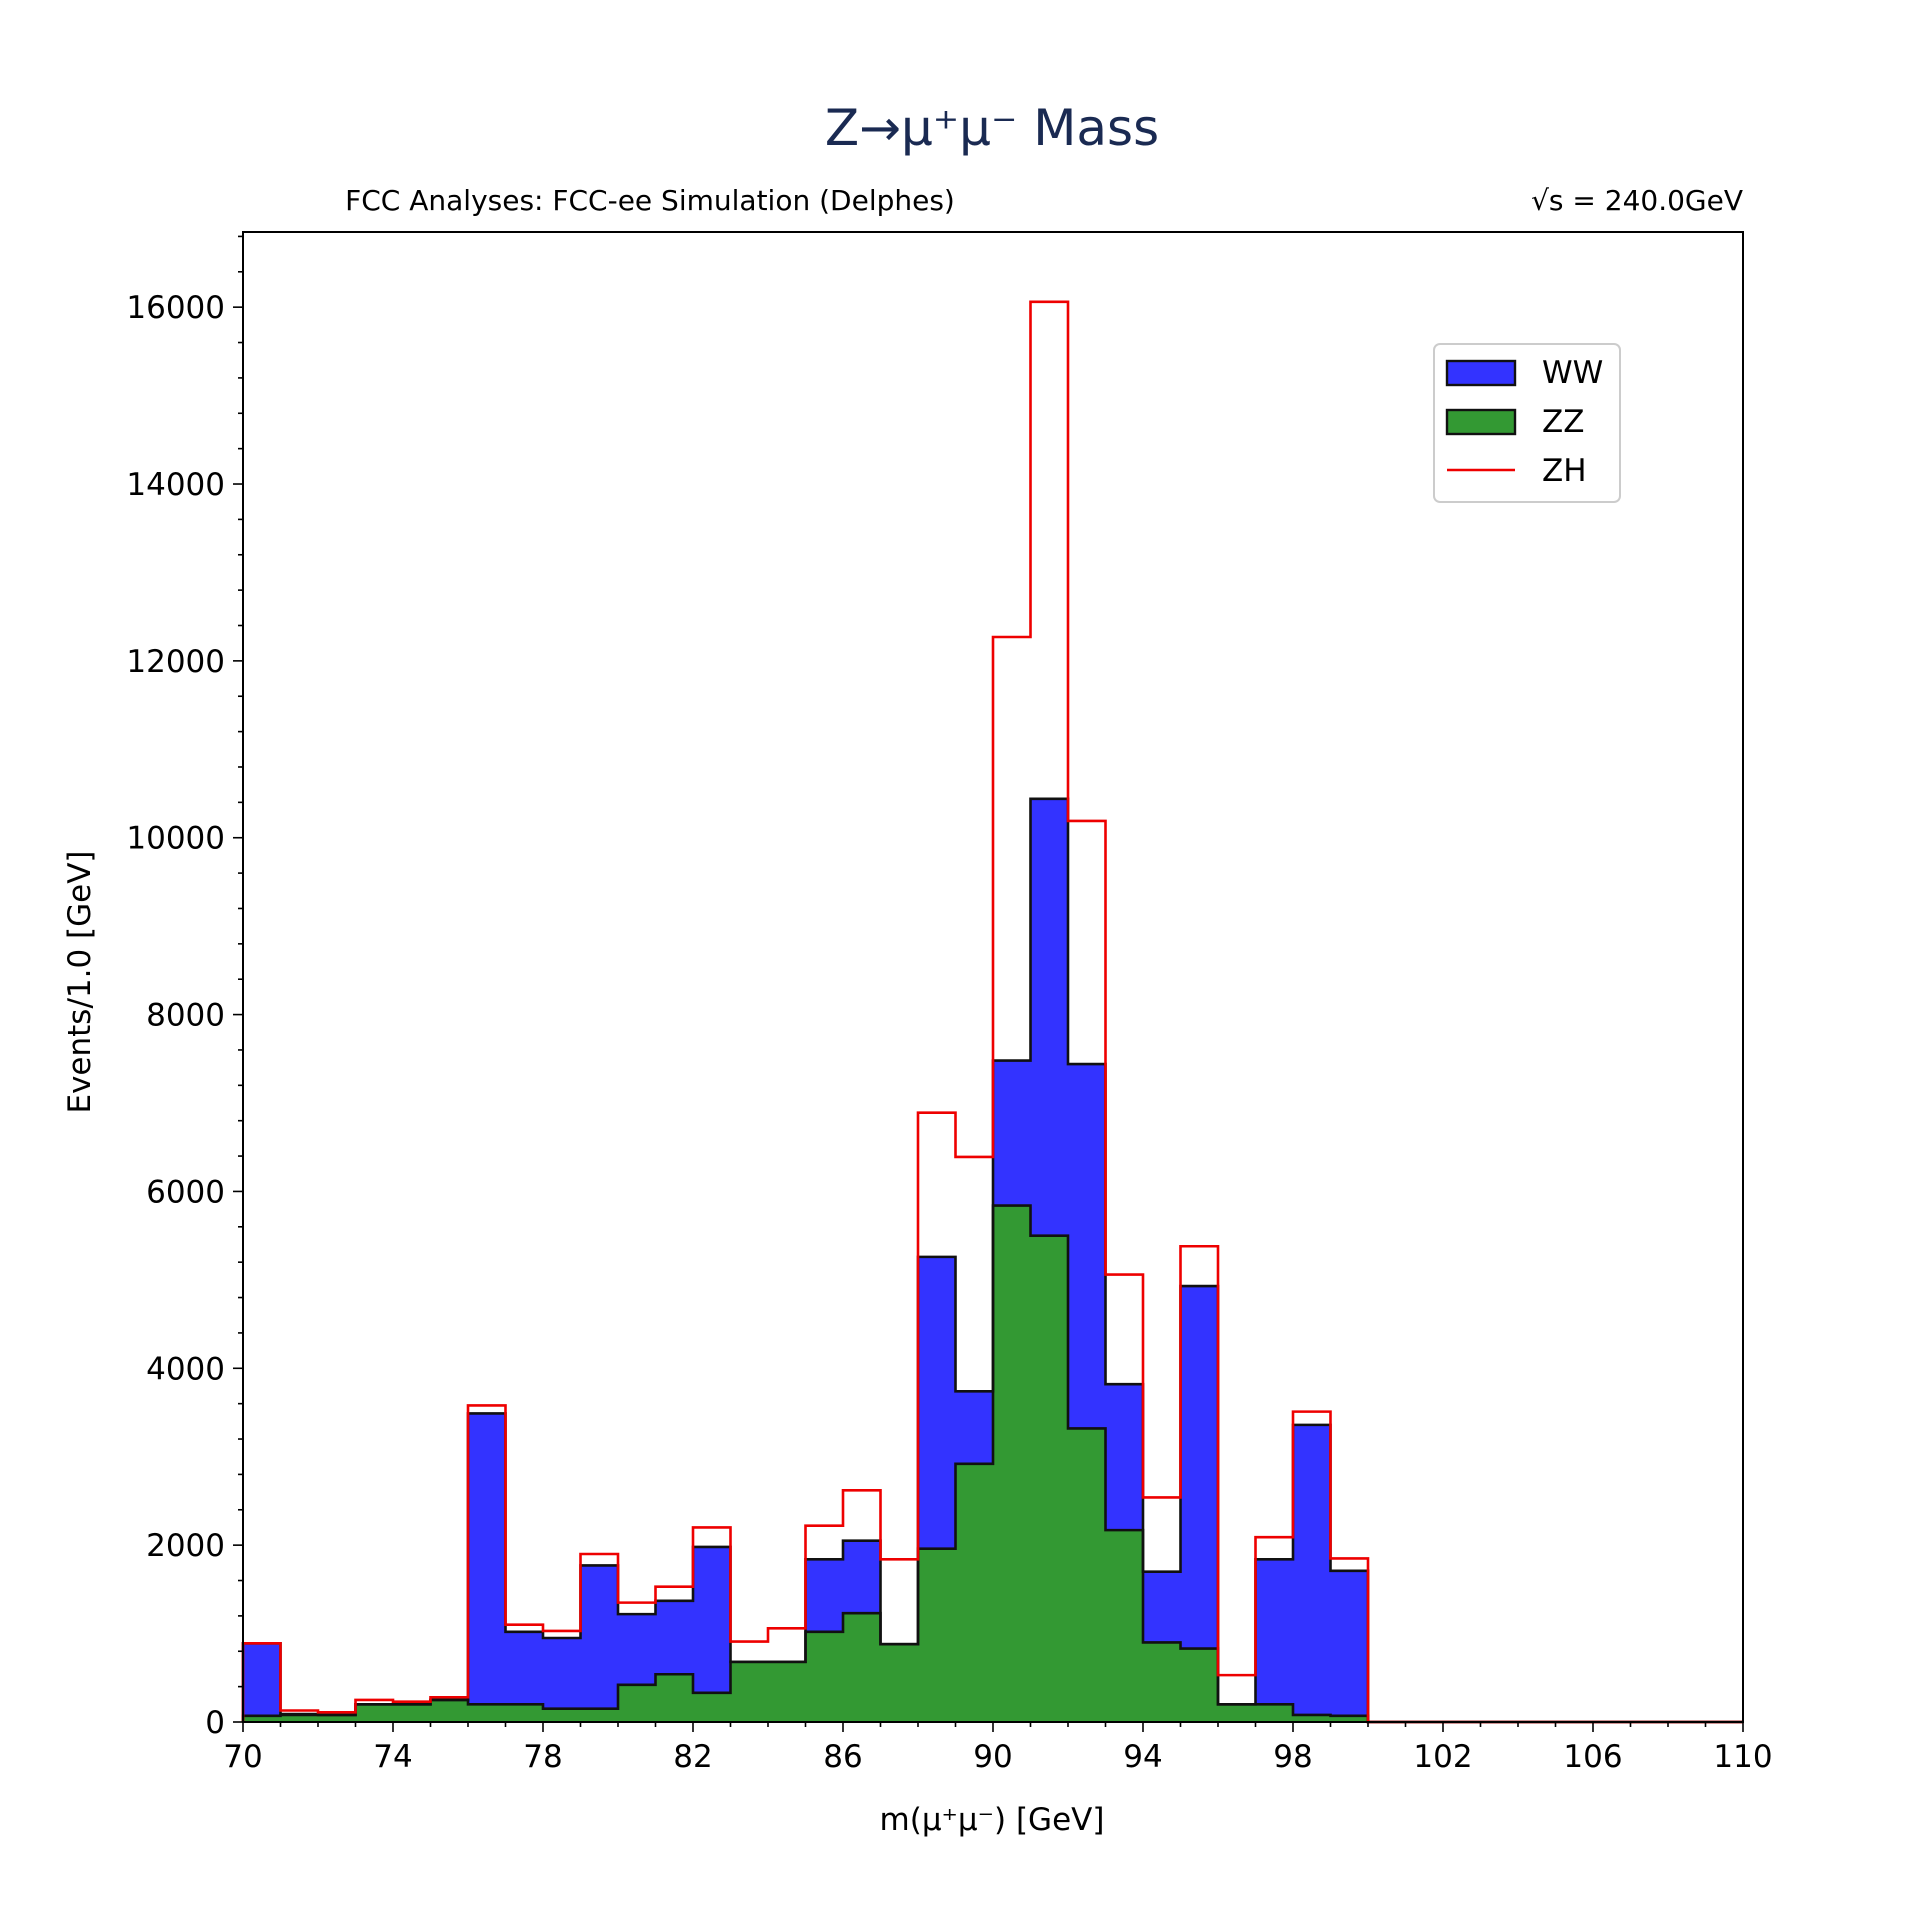 The height and width of the screenshot is (1920, 1920). What do you see at coordinates (542, 1757) in the screenshot?
I see `x-tick-label: 78` at bounding box center [542, 1757].